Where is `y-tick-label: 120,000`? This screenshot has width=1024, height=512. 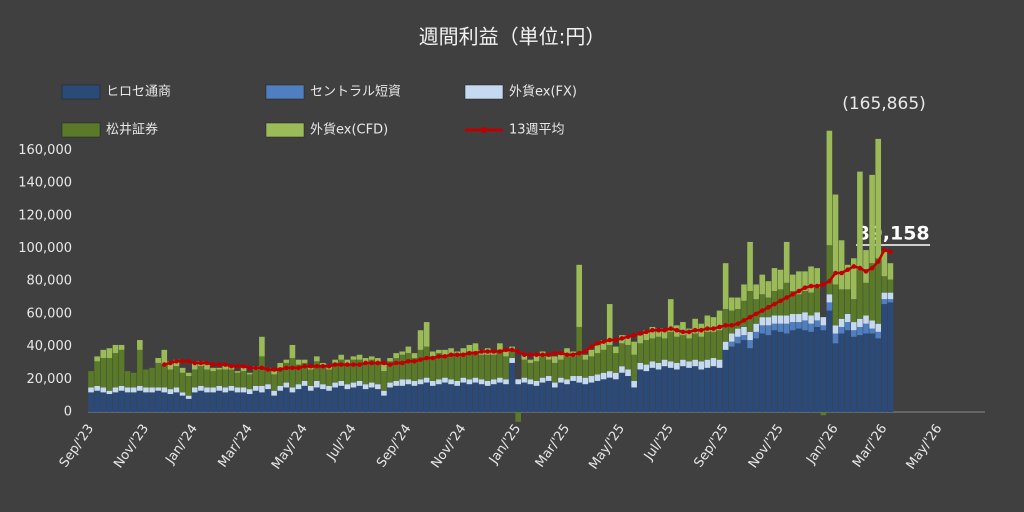
y-tick-label: 120,000 is located at coordinates (45, 215).